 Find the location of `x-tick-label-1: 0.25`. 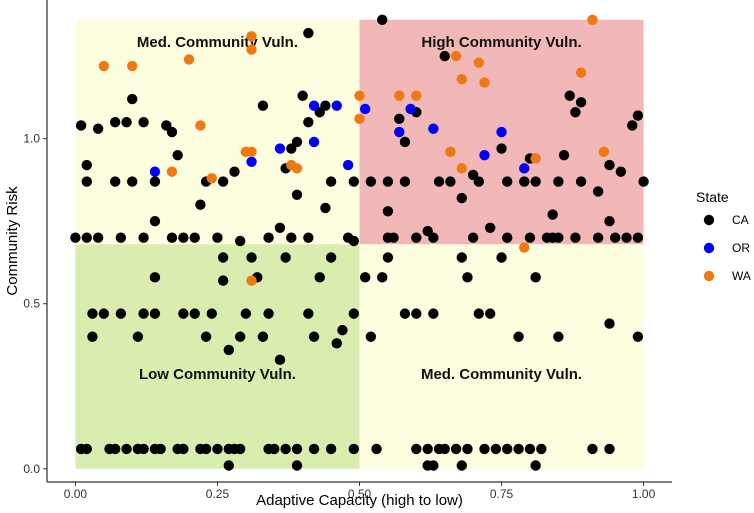

x-tick-label-1: 0.25 is located at coordinates (218, 494).